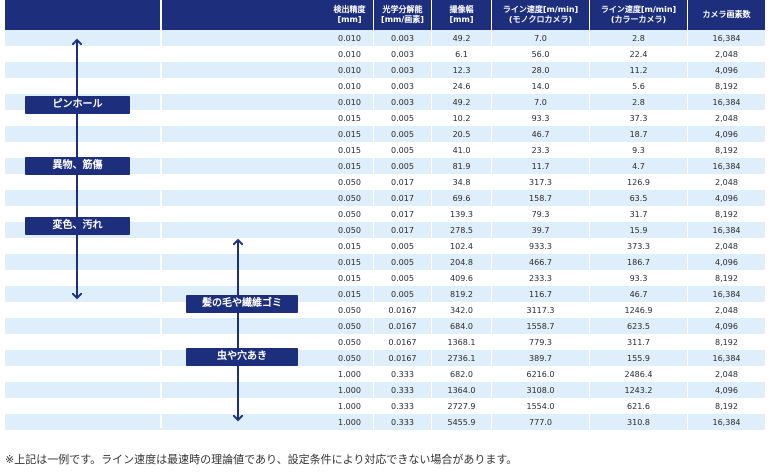 This screenshot has height=475, width=771. I want to click on cell-line-speed-mono: 1558.7, so click(541, 326).